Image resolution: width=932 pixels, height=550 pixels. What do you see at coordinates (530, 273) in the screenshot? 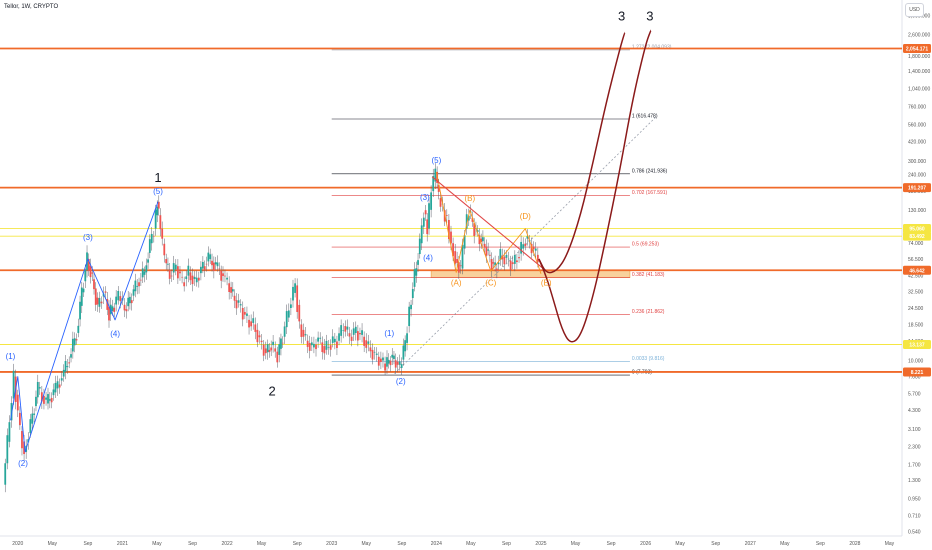
I see `demand-zone` at bounding box center [530, 273].